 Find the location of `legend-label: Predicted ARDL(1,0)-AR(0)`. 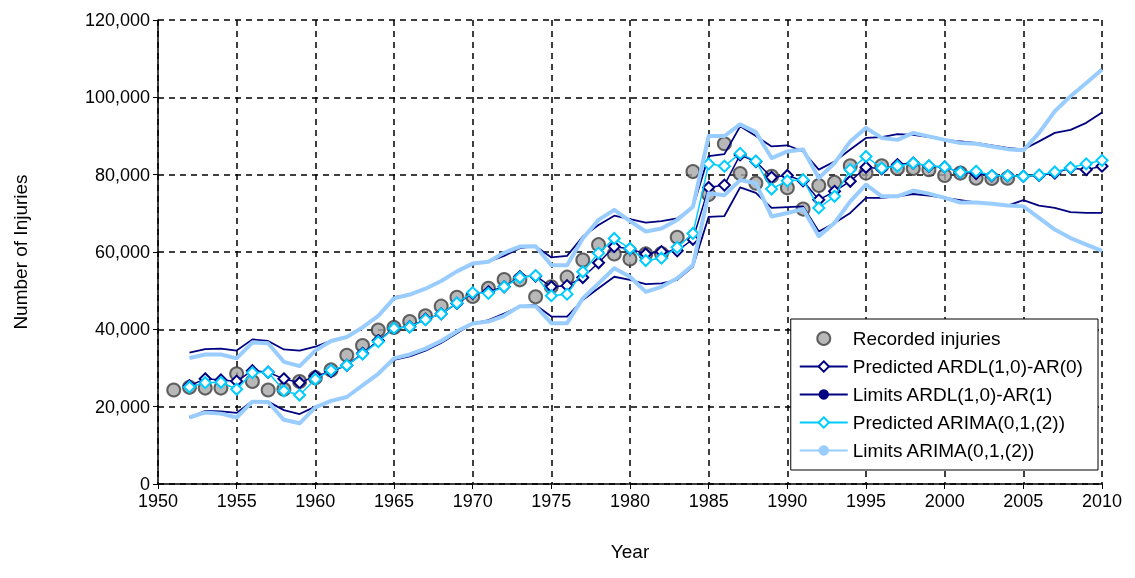

legend-label: Predicted ARDL(1,0)-AR(0) is located at coordinates (967, 366).